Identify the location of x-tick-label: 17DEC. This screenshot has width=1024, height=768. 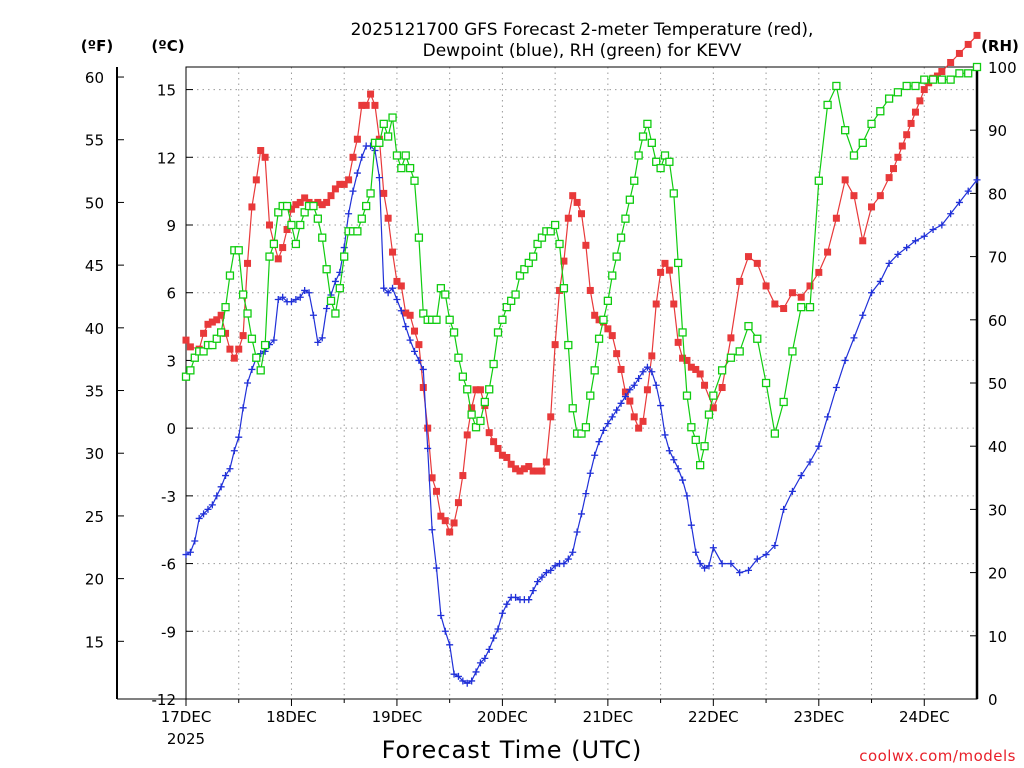
(186, 717).